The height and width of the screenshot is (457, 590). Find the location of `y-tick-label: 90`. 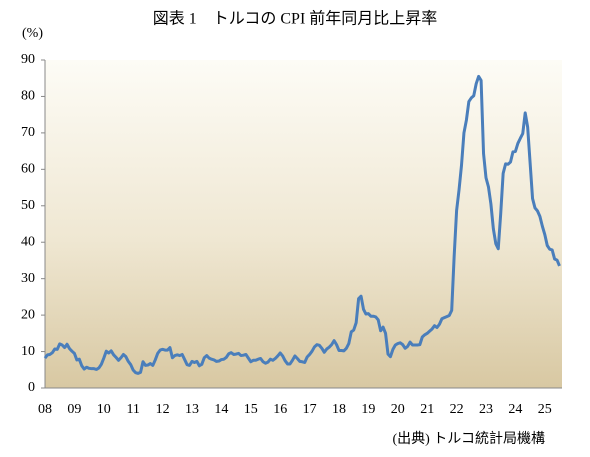

y-tick-label: 90 is located at coordinates (28, 59).